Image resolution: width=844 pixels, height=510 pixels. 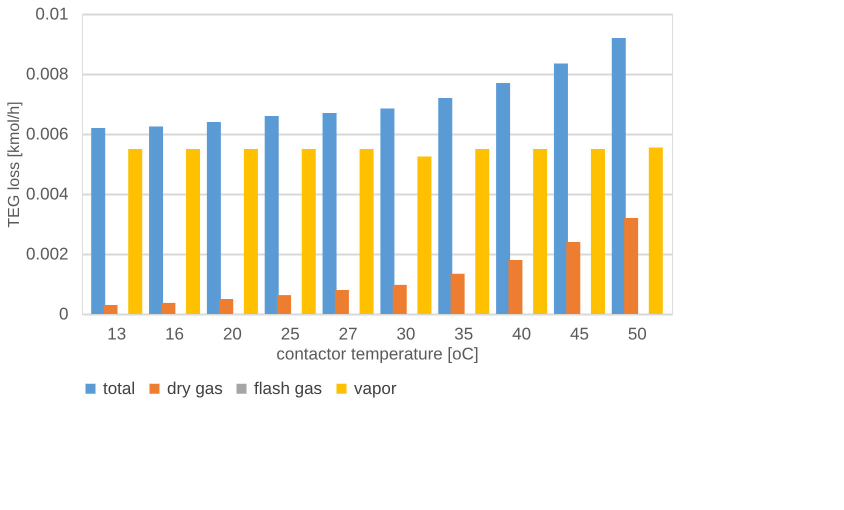 What do you see at coordinates (51, 14) in the screenshot?
I see `y-tick-label: 0.01` at bounding box center [51, 14].